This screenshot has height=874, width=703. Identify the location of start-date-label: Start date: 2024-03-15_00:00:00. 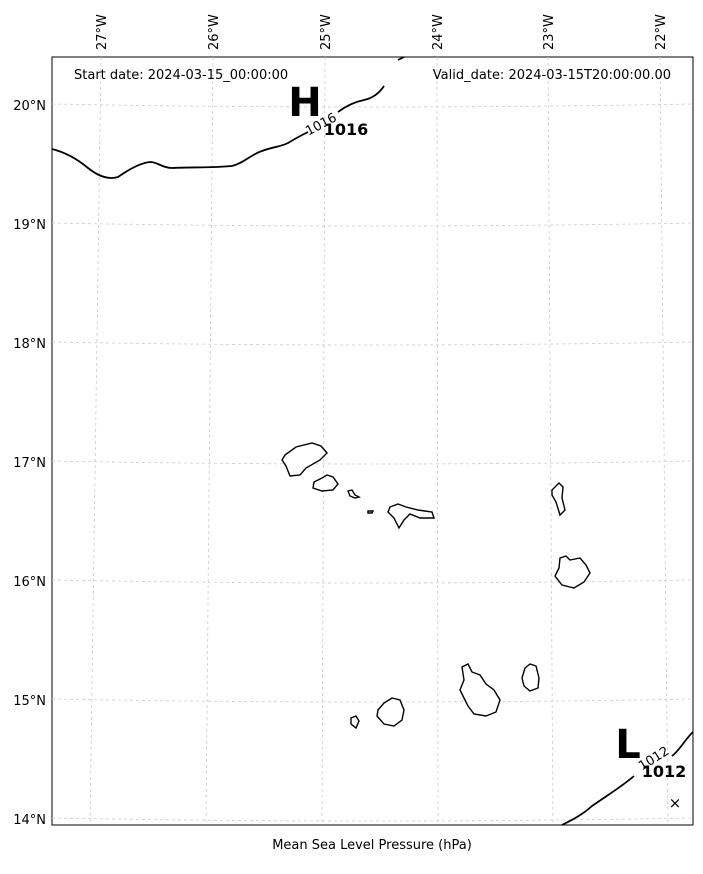
(181, 75).